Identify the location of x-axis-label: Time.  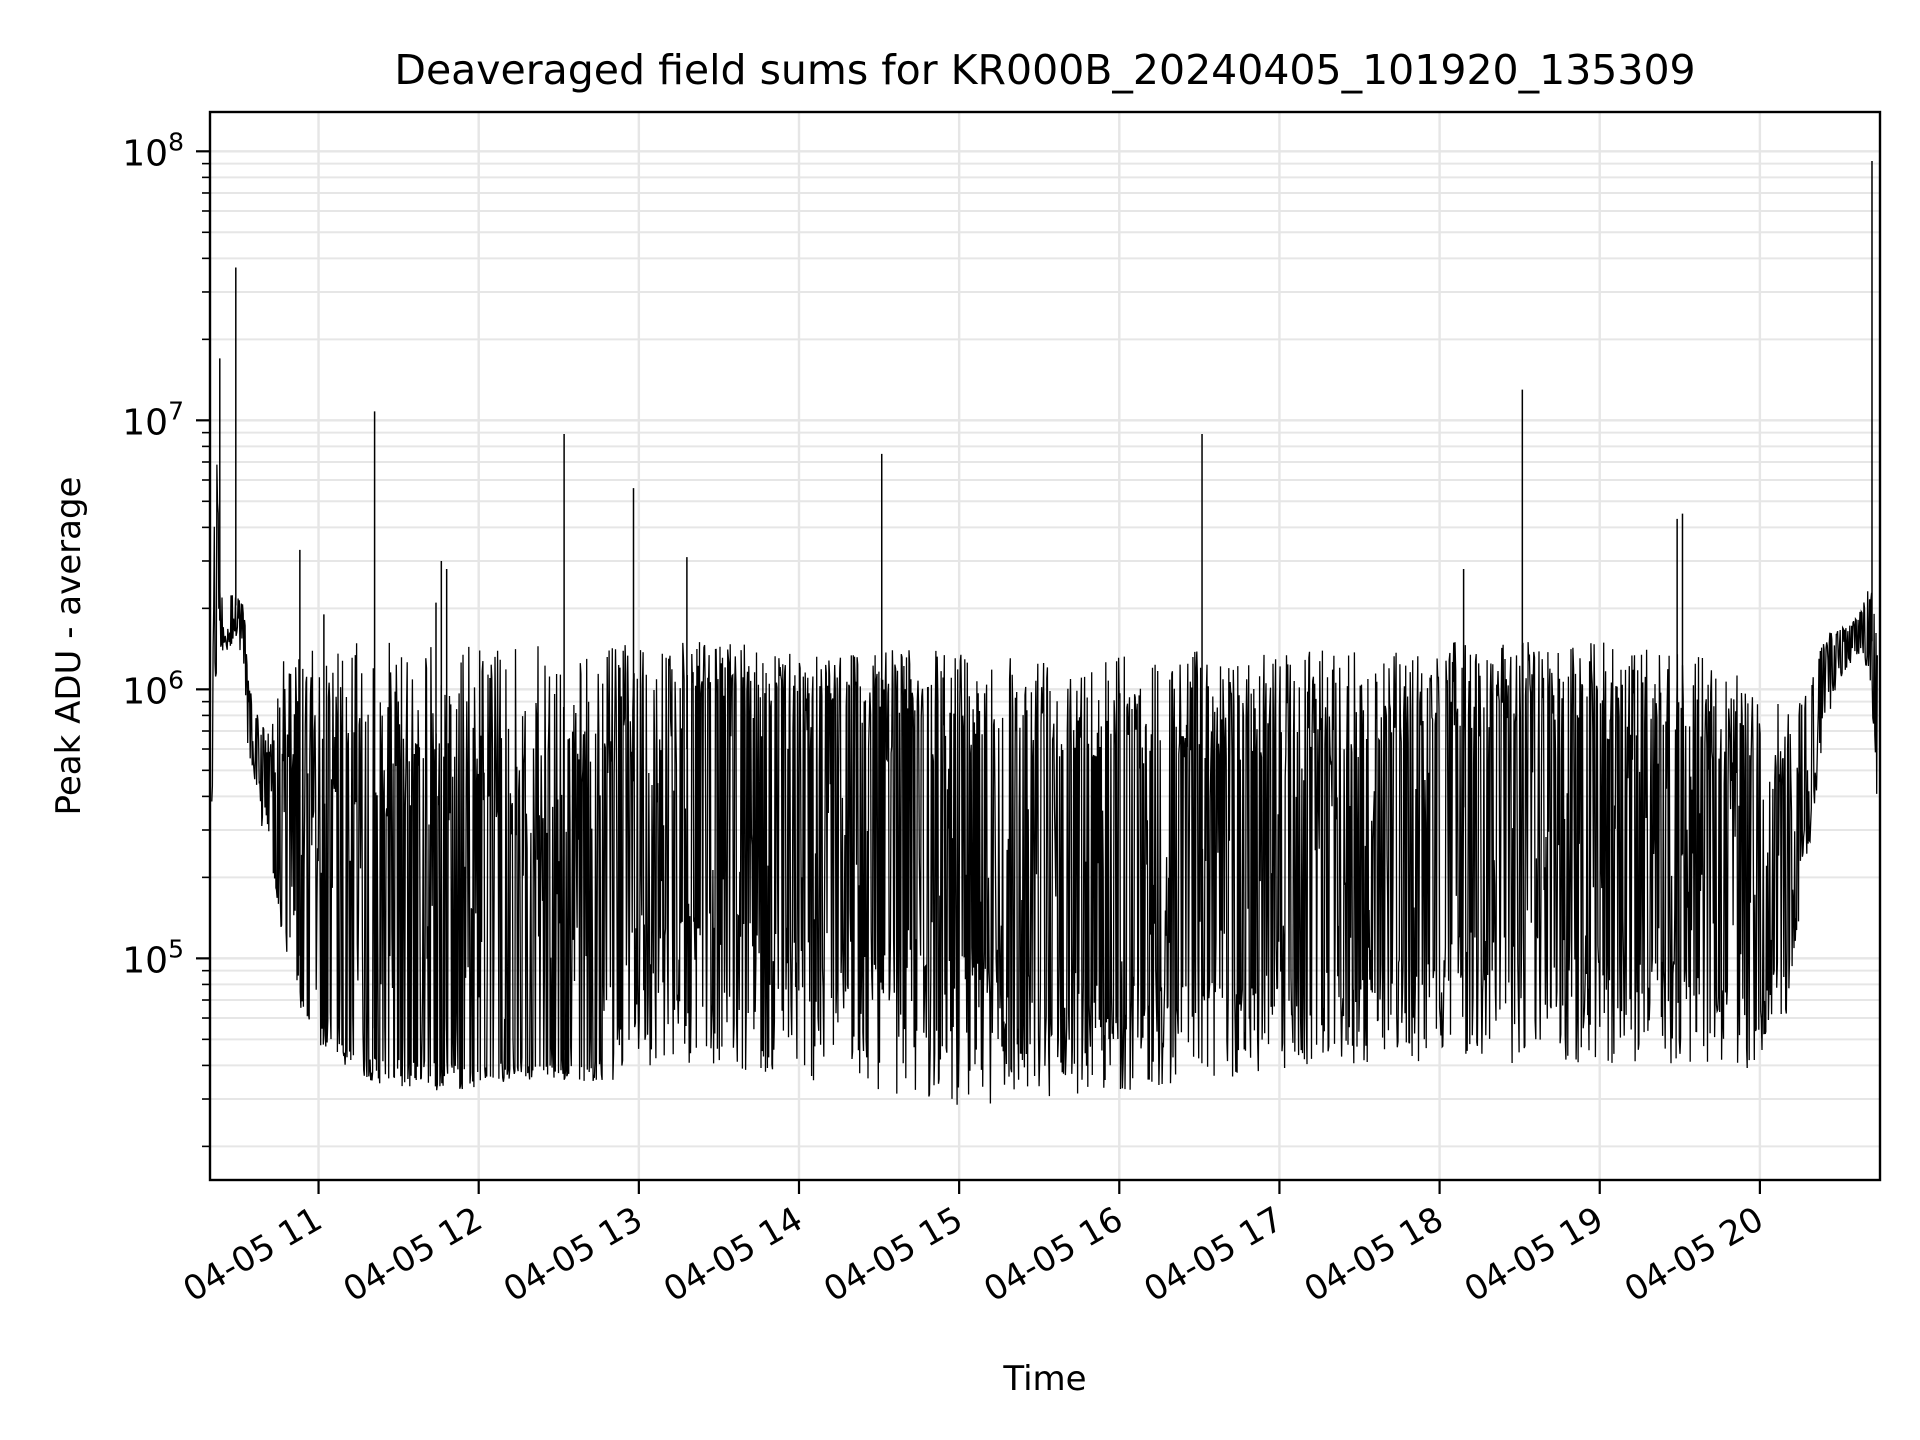
(1044, 1379).